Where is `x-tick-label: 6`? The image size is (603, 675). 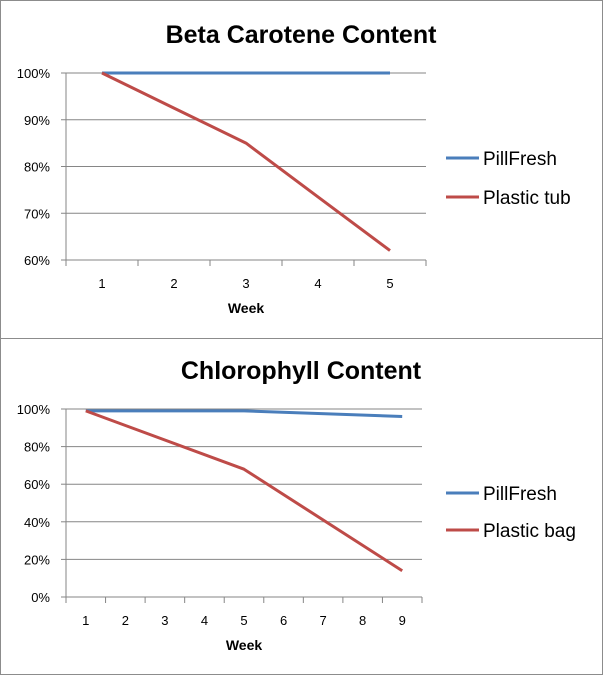 x-tick-label: 6 is located at coordinates (283, 620).